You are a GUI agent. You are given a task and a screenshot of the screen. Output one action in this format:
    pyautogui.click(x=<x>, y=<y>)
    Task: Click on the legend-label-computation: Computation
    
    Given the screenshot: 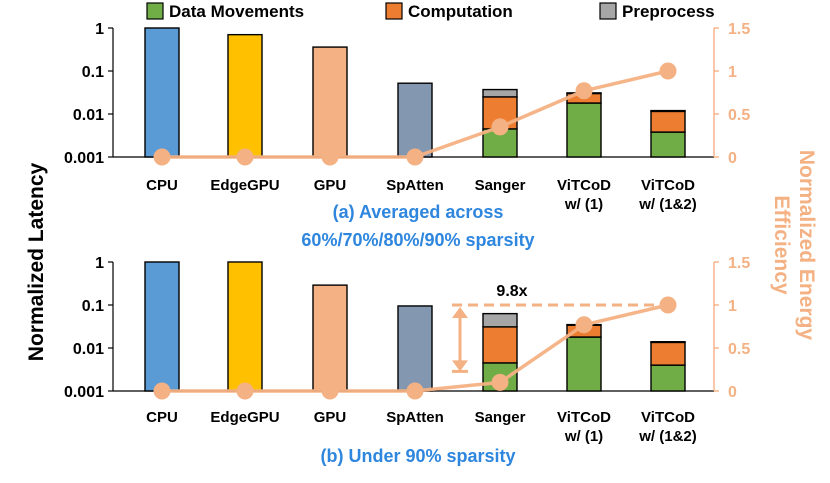 What is the action you would take?
    pyautogui.click(x=460, y=11)
    